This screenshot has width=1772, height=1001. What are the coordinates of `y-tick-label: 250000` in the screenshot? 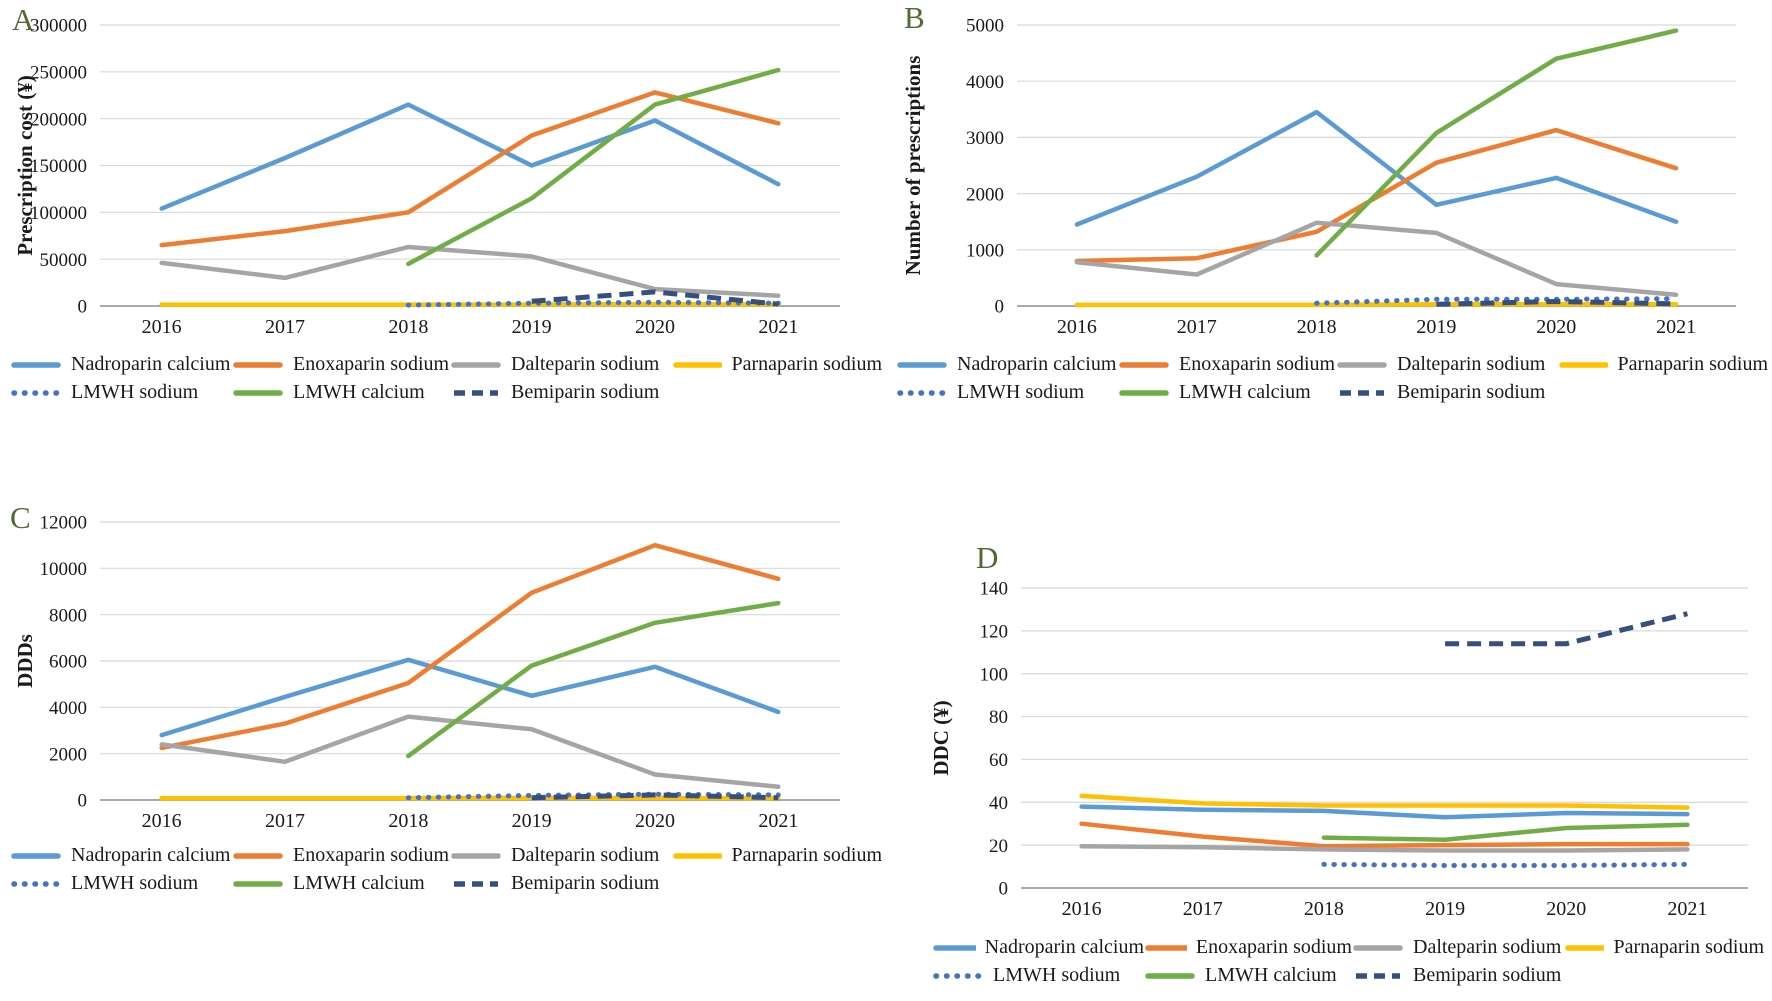 It's located at (58, 72).